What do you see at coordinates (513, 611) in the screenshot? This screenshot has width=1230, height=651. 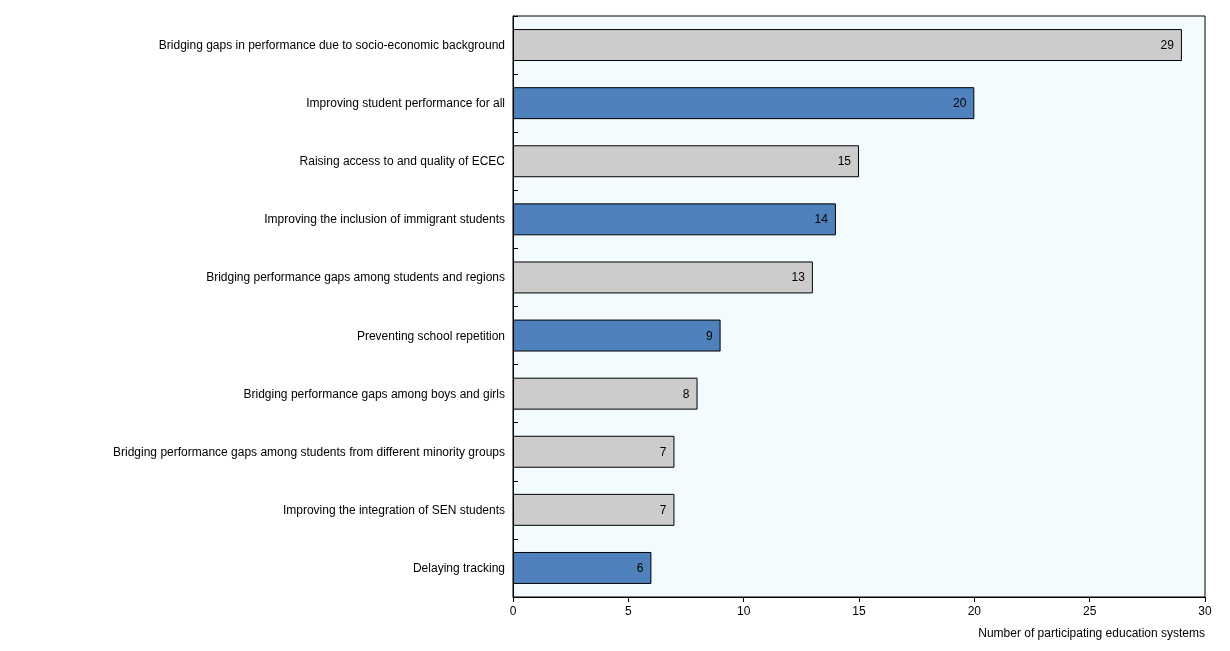 I see `x-tick-label: 0` at bounding box center [513, 611].